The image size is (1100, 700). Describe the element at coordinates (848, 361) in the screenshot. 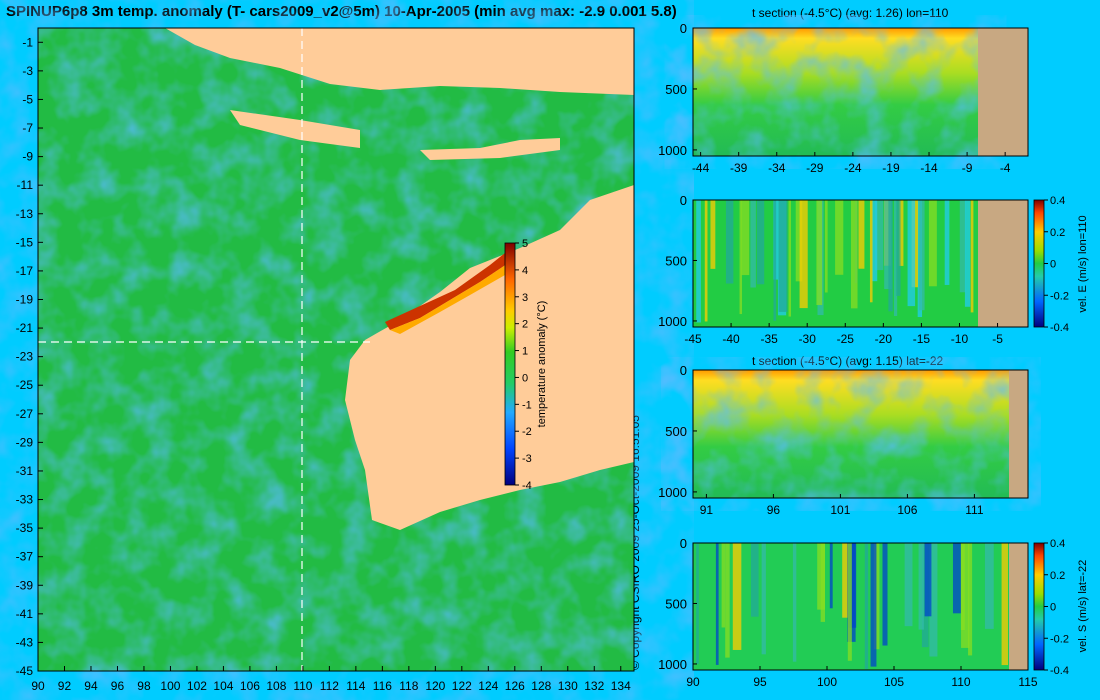

I see `t-section-lat-title: t section (-4.5°C) (avg: 1.15) lat=-22` at that location.